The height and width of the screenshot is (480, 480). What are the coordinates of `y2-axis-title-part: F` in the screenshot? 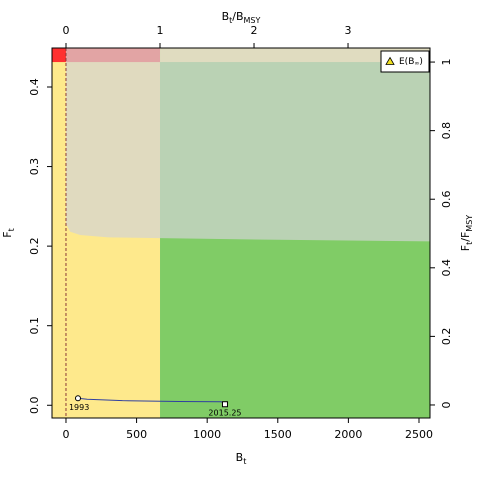 It's located at (465, 248).